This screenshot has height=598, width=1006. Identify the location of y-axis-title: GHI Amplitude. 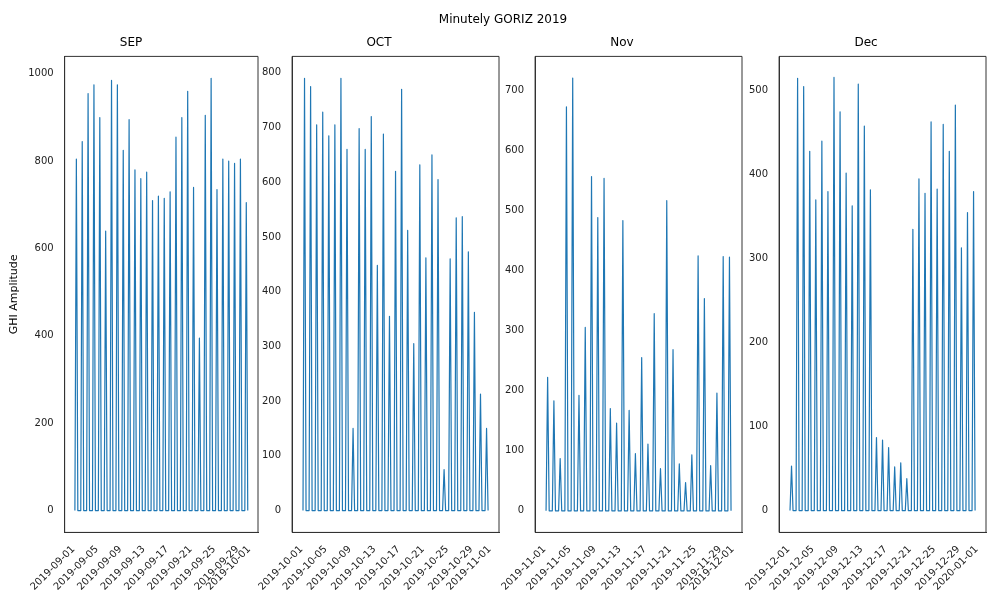
(14, 294).